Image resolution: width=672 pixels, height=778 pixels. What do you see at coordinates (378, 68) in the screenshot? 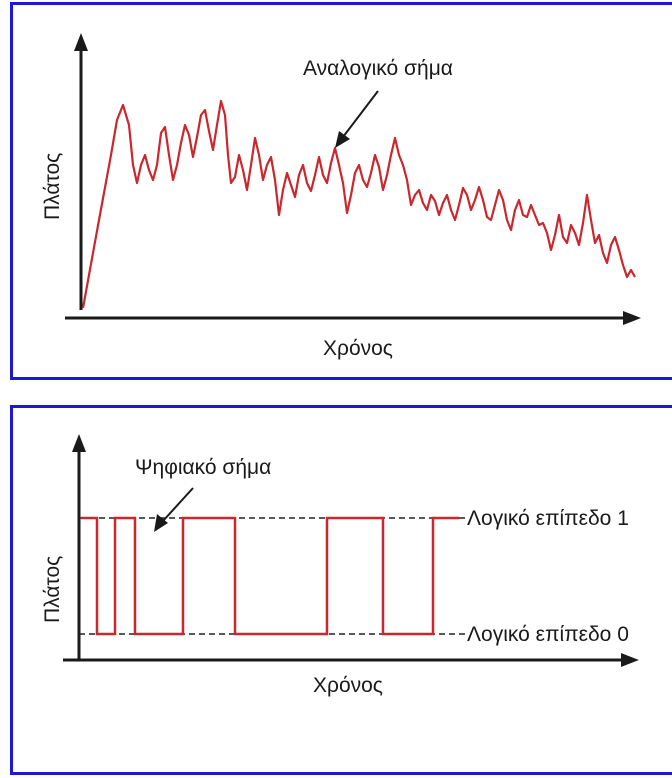
I see `analog-signal-label: Αναλογικό σήμα` at bounding box center [378, 68].